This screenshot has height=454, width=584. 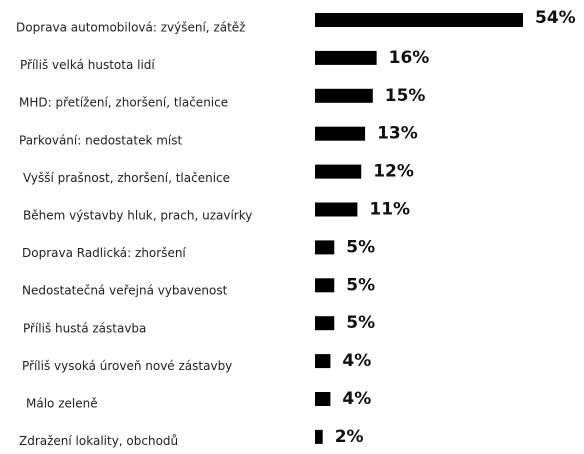 I want to click on value-label: 16%, so click(x=409, y=58).